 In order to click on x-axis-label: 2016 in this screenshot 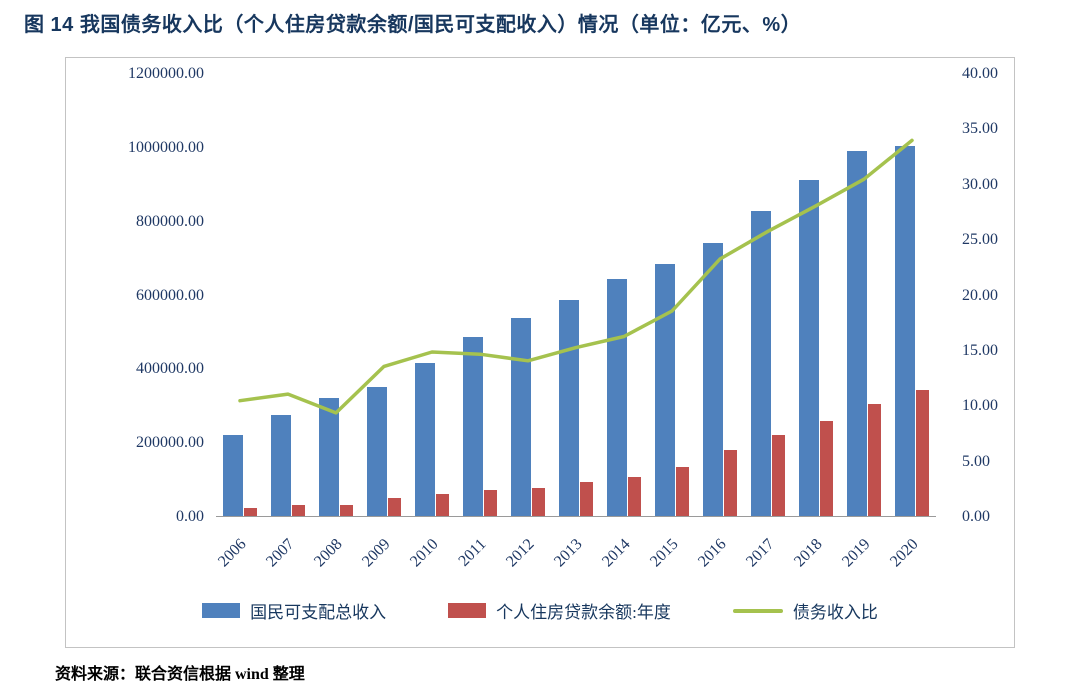, I will do `click(712, 553)`.